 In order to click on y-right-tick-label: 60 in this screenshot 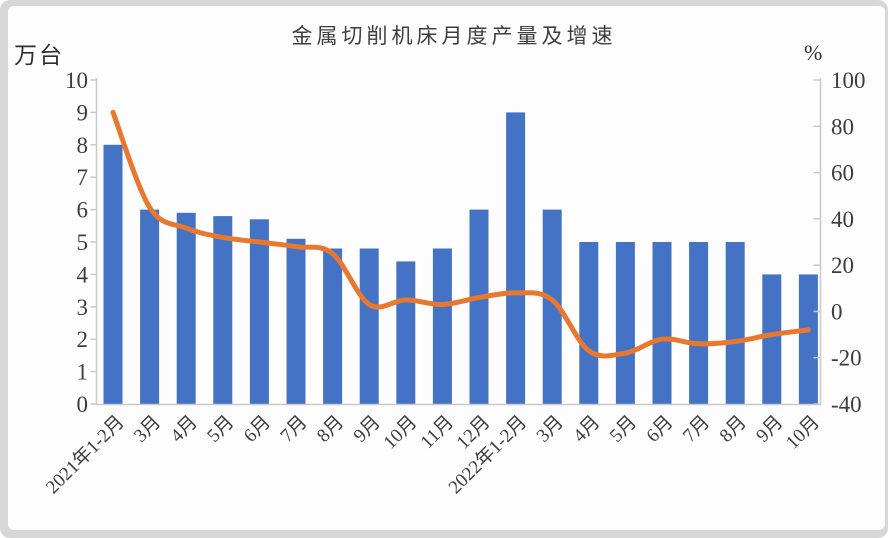, I will do `click(842, 173)`.